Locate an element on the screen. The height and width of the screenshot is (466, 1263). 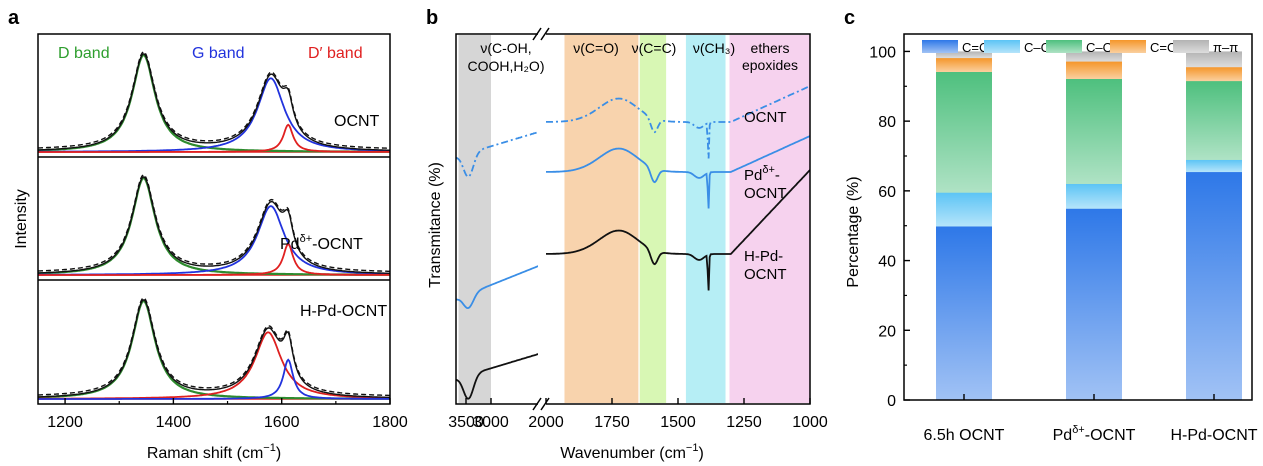
sample-label-h-pd-ocnt: H-Pd-OCNT is located at coordinates (343, 311).